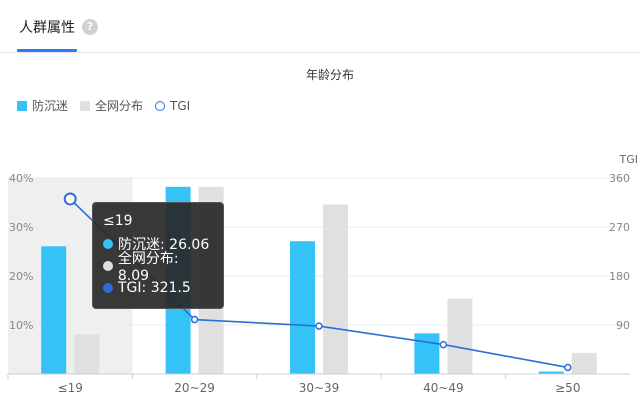 This screenshot has width=640, height=420. I want to click on x-tick-label: 30~39, so click(319, 388).